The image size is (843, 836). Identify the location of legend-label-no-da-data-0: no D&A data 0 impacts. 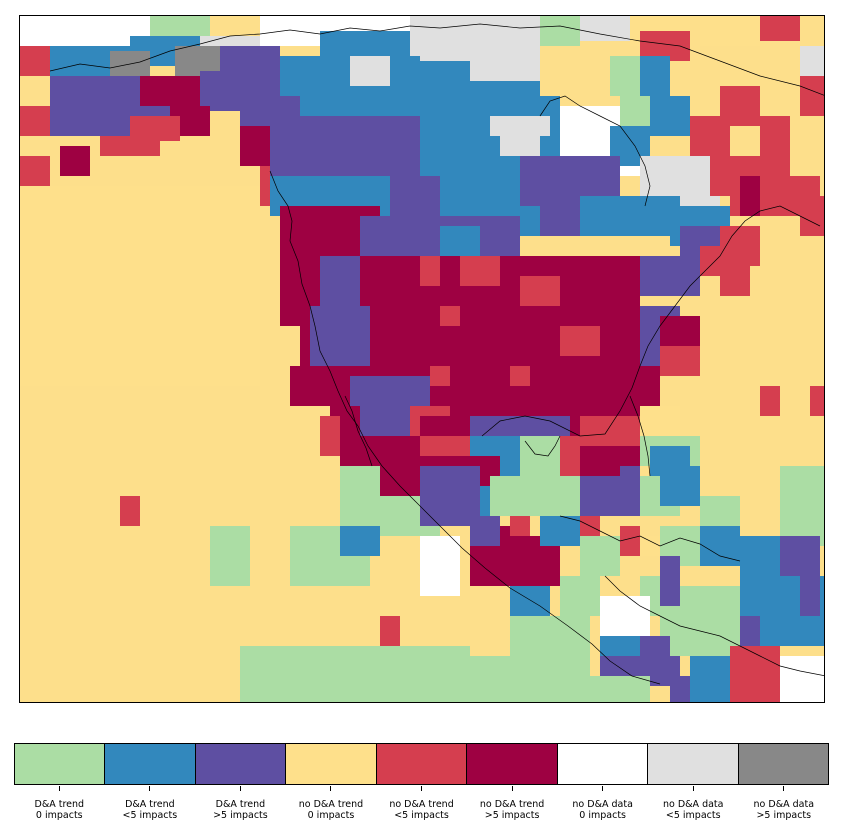
(602, 803).